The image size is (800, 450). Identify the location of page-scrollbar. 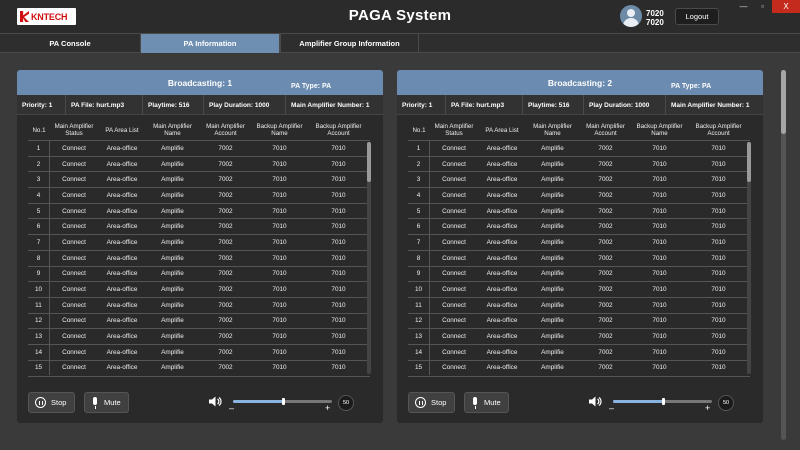
(783, 255).